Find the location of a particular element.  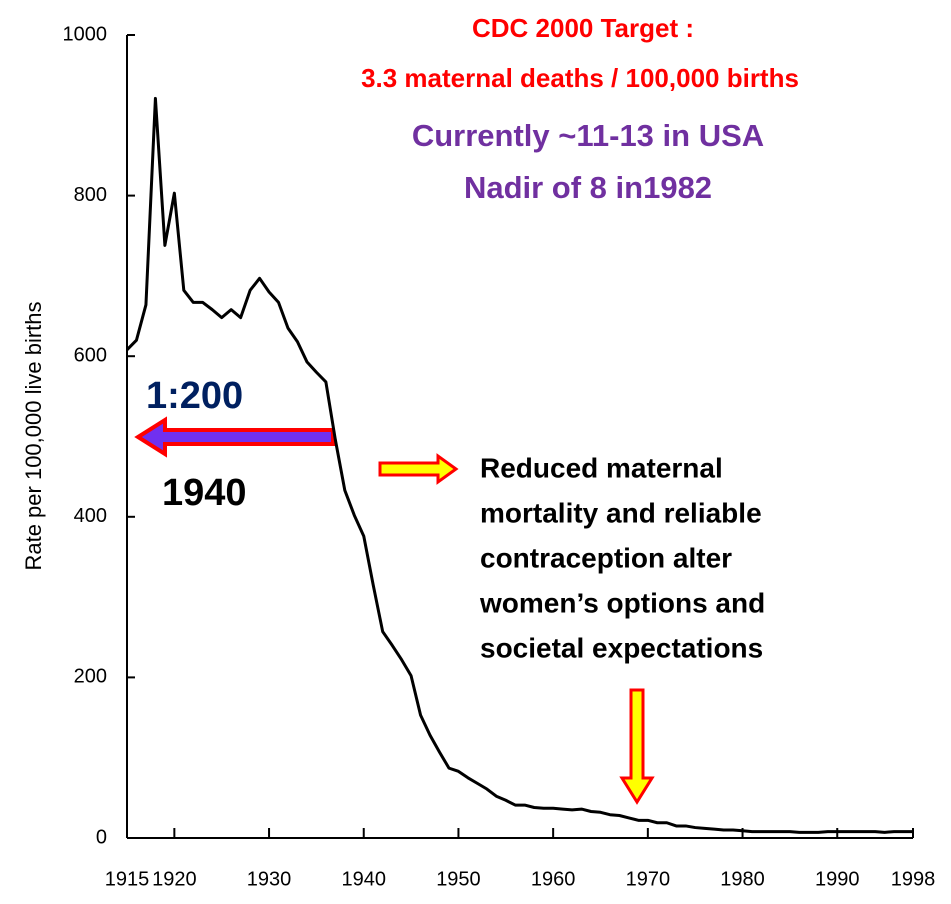

y-tick-label: 1000 is located at coordinates (85, 34).